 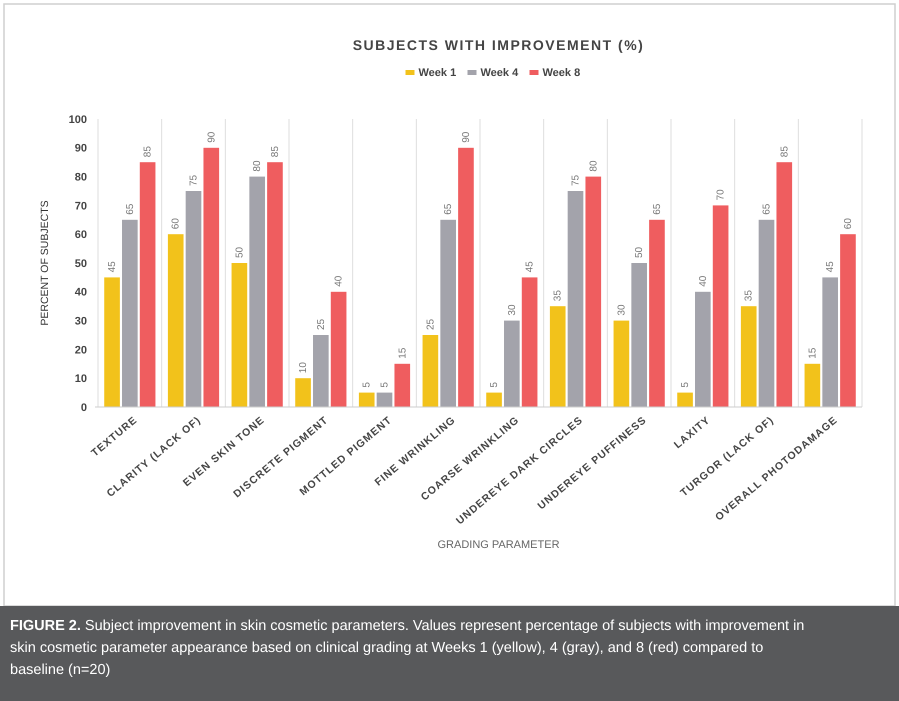 What do you see at coordinates (77, 120) in the screenshot?
I see `y-tick-label: 100` at bounding box center [77, 120].